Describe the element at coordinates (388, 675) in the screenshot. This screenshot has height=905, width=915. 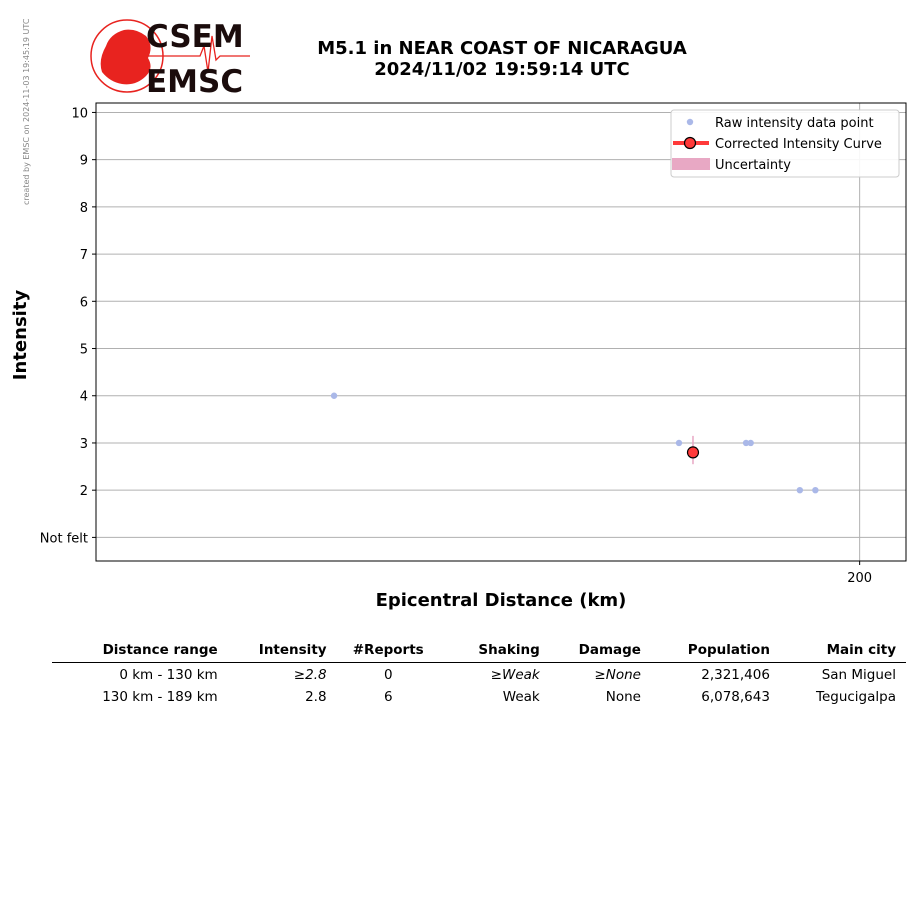
I see `cell-reports: 0` at that location.